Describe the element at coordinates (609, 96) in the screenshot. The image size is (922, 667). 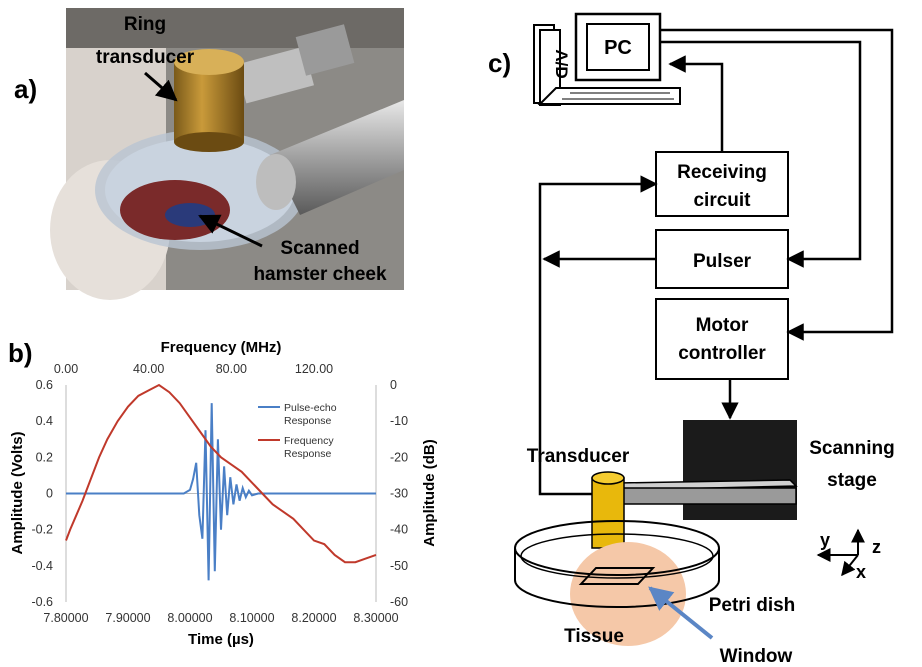
I see `keyboard` at that location.